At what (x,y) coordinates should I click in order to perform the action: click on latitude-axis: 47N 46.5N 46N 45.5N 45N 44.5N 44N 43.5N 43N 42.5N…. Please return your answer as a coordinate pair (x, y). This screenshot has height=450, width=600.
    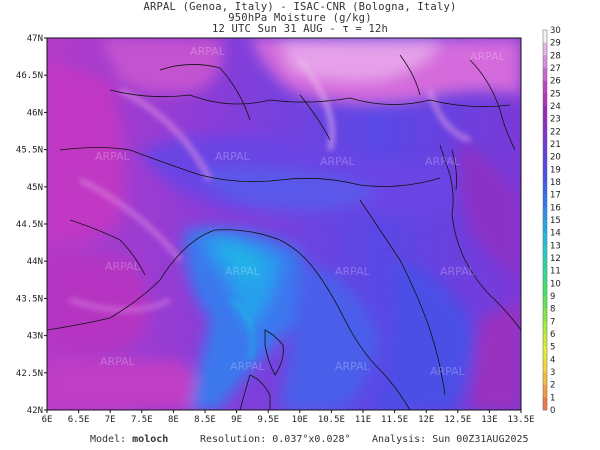
    Looking at the image, I should click on (31, 225).